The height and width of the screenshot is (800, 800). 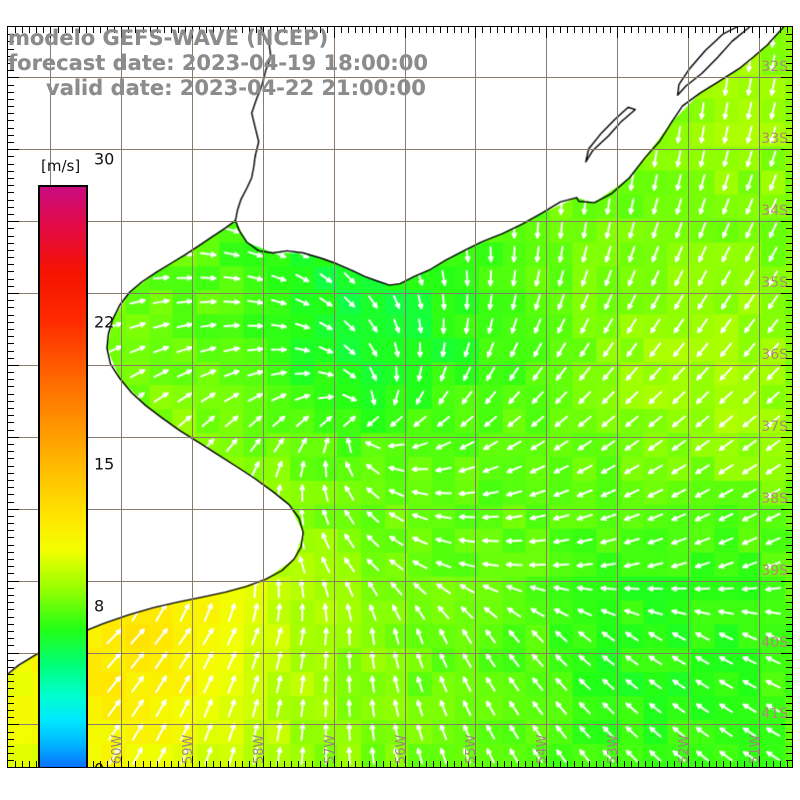 I want to click on colorbar-unit-label: [m/s], so click(x=61, y=166).